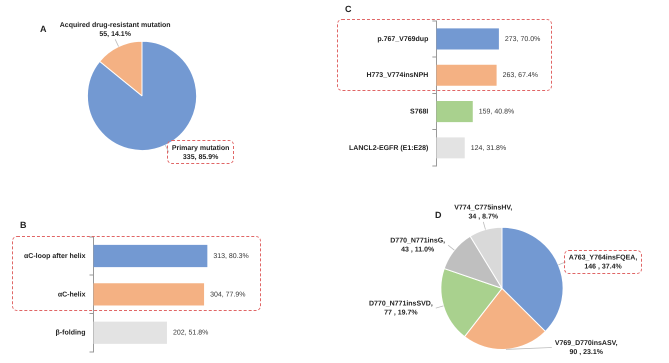 The image size is (669, 363). I want to click on chart-title: B, so click(23, 225).